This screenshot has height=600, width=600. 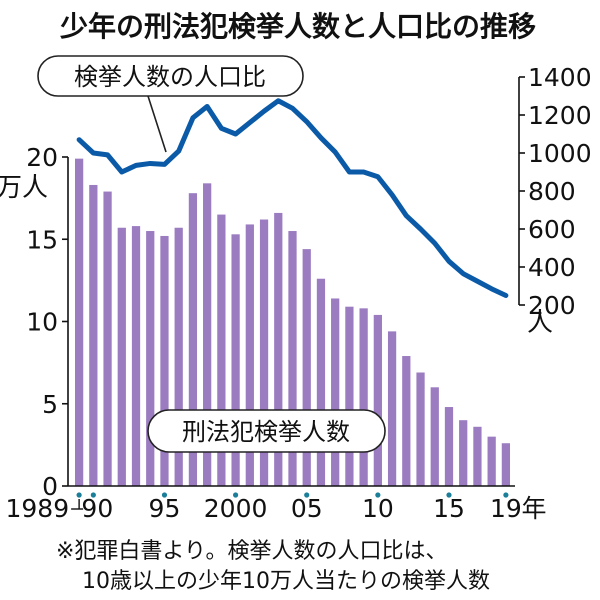 What do you see at coordinates (235, 495) in the screenshot?
I see `x-tick-dot-2000` at bounding box center [235, 495].